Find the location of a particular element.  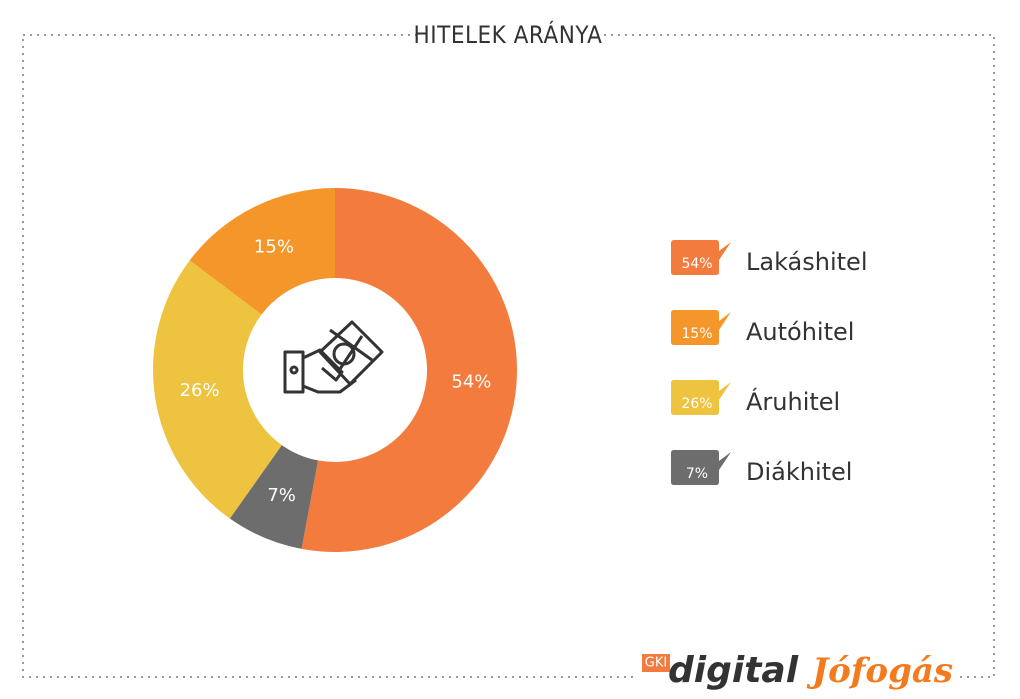

legend-label: Lakáshitel is located at coordinates (807, 262).